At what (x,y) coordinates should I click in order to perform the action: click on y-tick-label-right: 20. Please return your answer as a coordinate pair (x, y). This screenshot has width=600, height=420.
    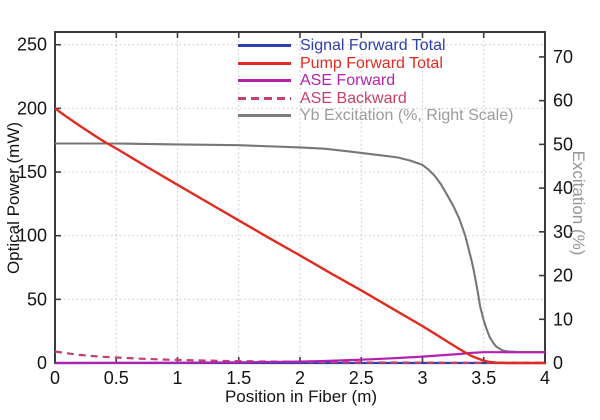
    Looking at the image, I should click on (563, 276).